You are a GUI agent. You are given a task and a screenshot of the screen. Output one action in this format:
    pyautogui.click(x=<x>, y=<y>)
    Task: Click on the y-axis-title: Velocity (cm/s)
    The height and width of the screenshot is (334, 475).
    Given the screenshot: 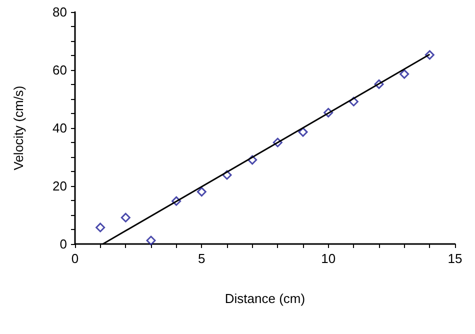 What is the action you would take?
    pyautogui.click(x=18, y=128)
    